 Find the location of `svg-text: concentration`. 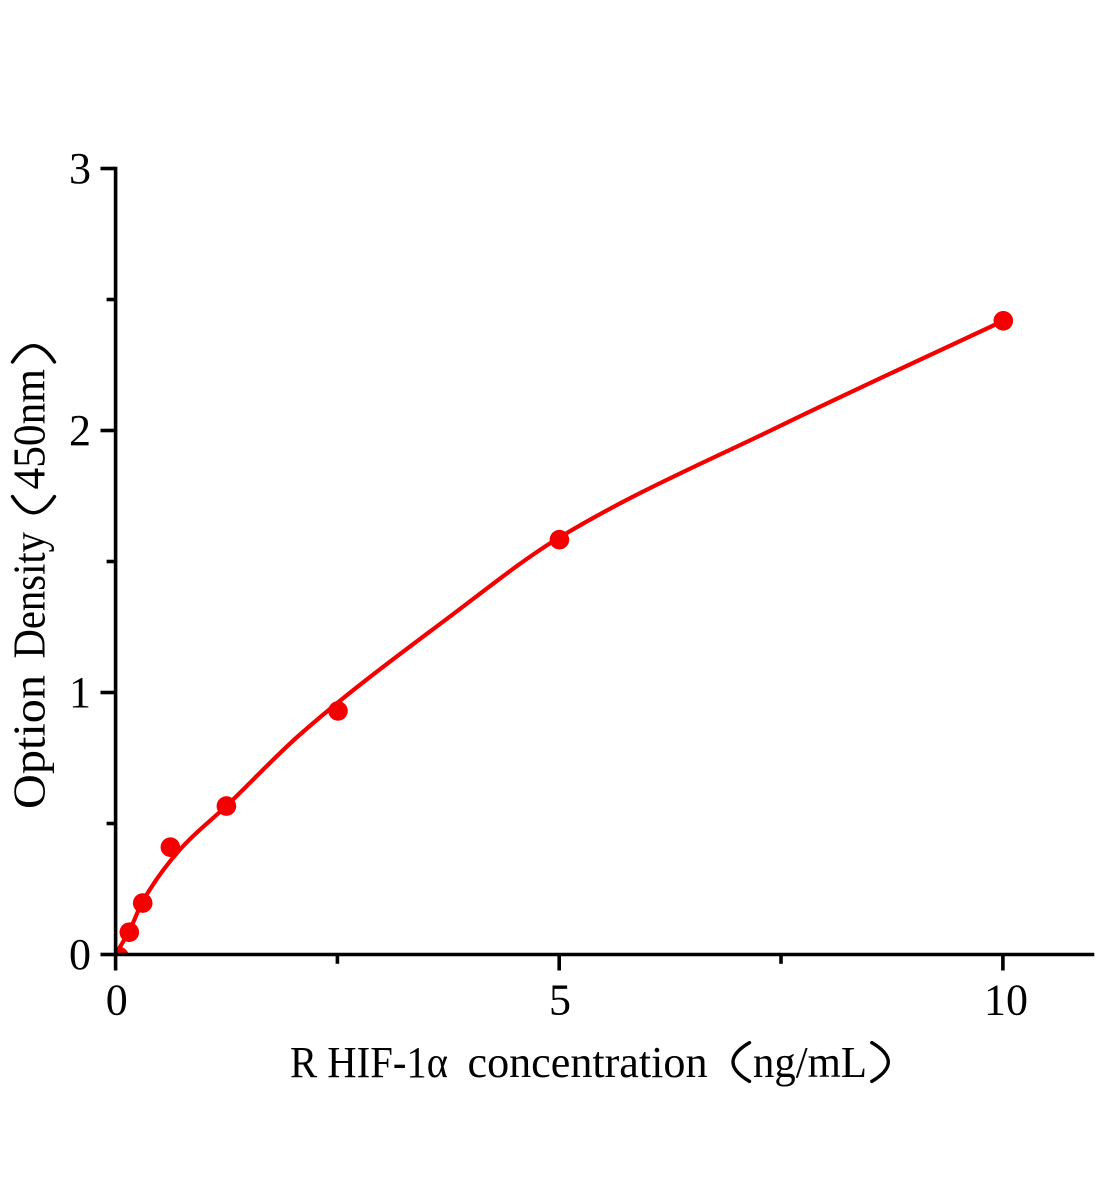

svg-text: concentration is located at coordinates (588, 1062).